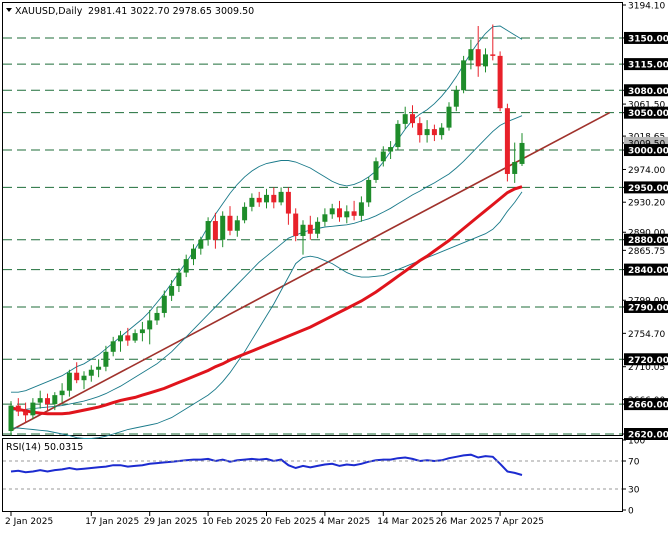 The width and height of the screenshot is (670, 535). What do you see at coordinates (171, 522) in the screenshot?
I see `time-tick-label: 29 Jan 2025` at bounding box center [171, 522].